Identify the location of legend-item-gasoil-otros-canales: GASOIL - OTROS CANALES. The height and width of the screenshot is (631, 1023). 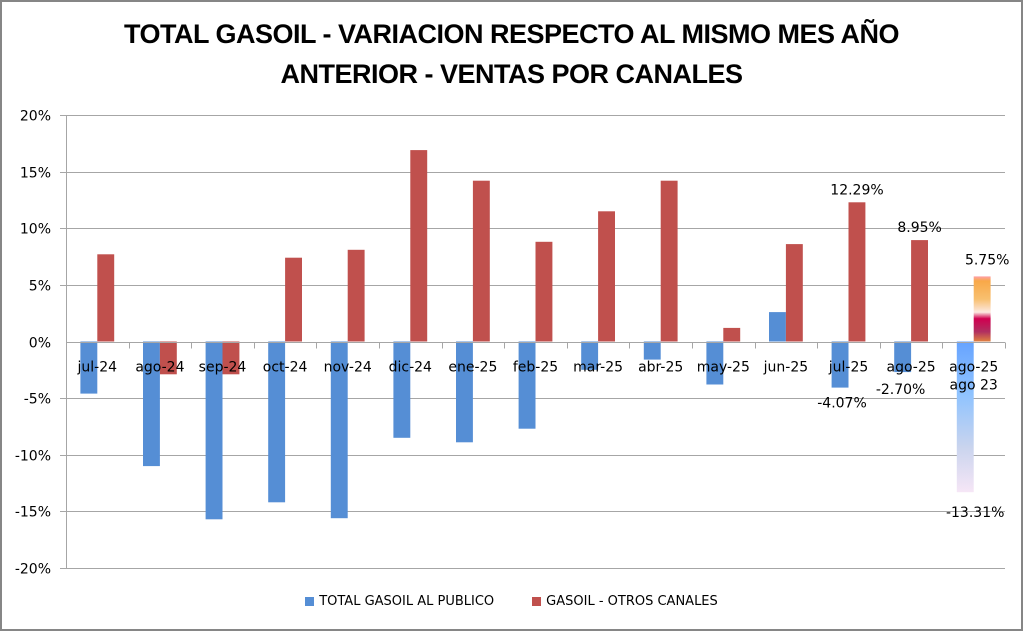
(625, 601).